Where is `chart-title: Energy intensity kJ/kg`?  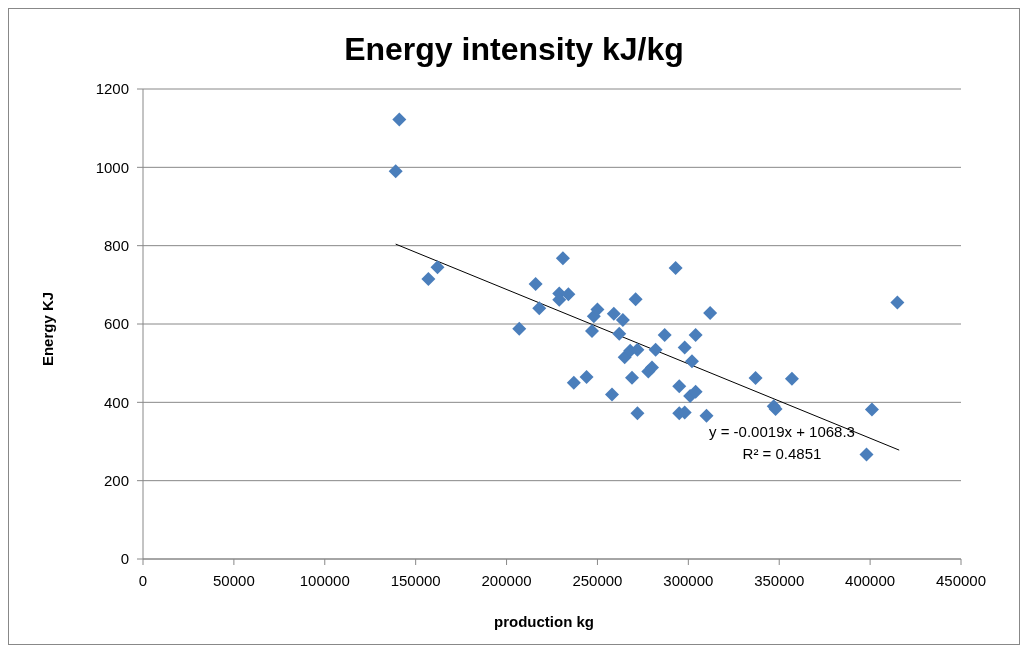
chart-title: Energy intensity kJ/kg is located at coordinates (514, 49).